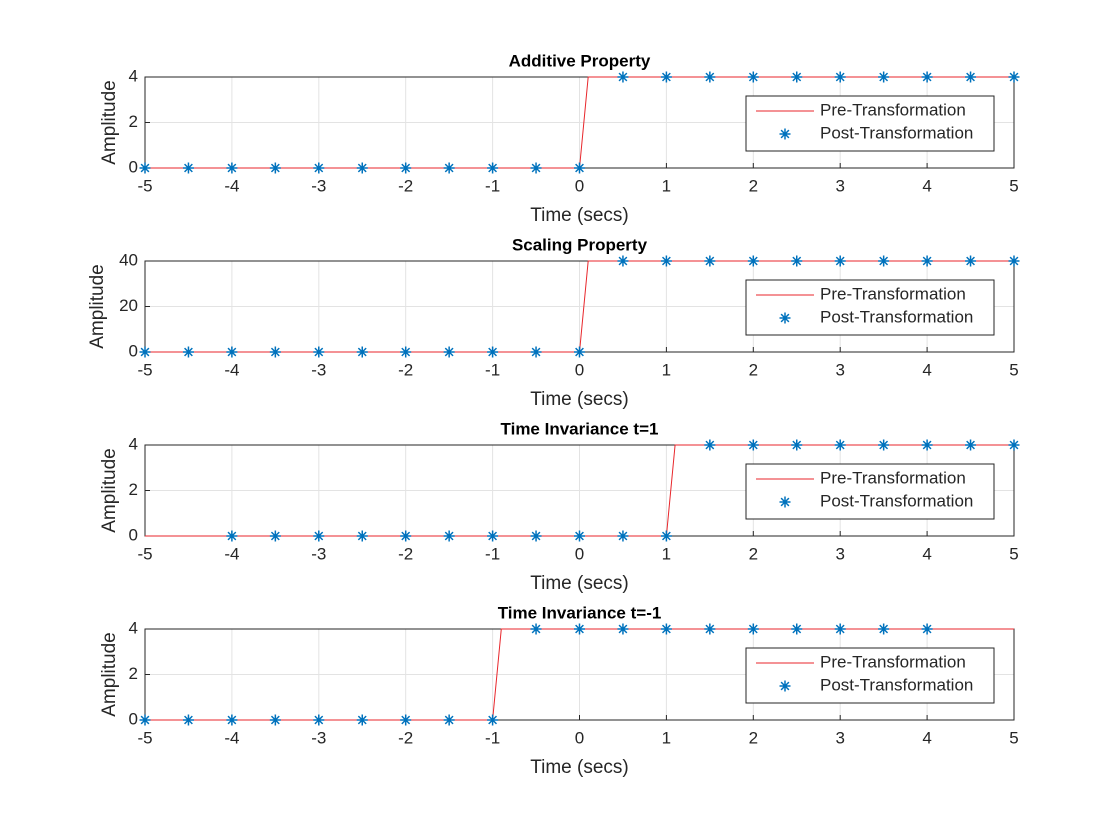 The width and height of the screenshot is (1120, 840). Describe the element at coordinates (405, 553) in the screenshot. I see `x-tick-label: -2` at that location.